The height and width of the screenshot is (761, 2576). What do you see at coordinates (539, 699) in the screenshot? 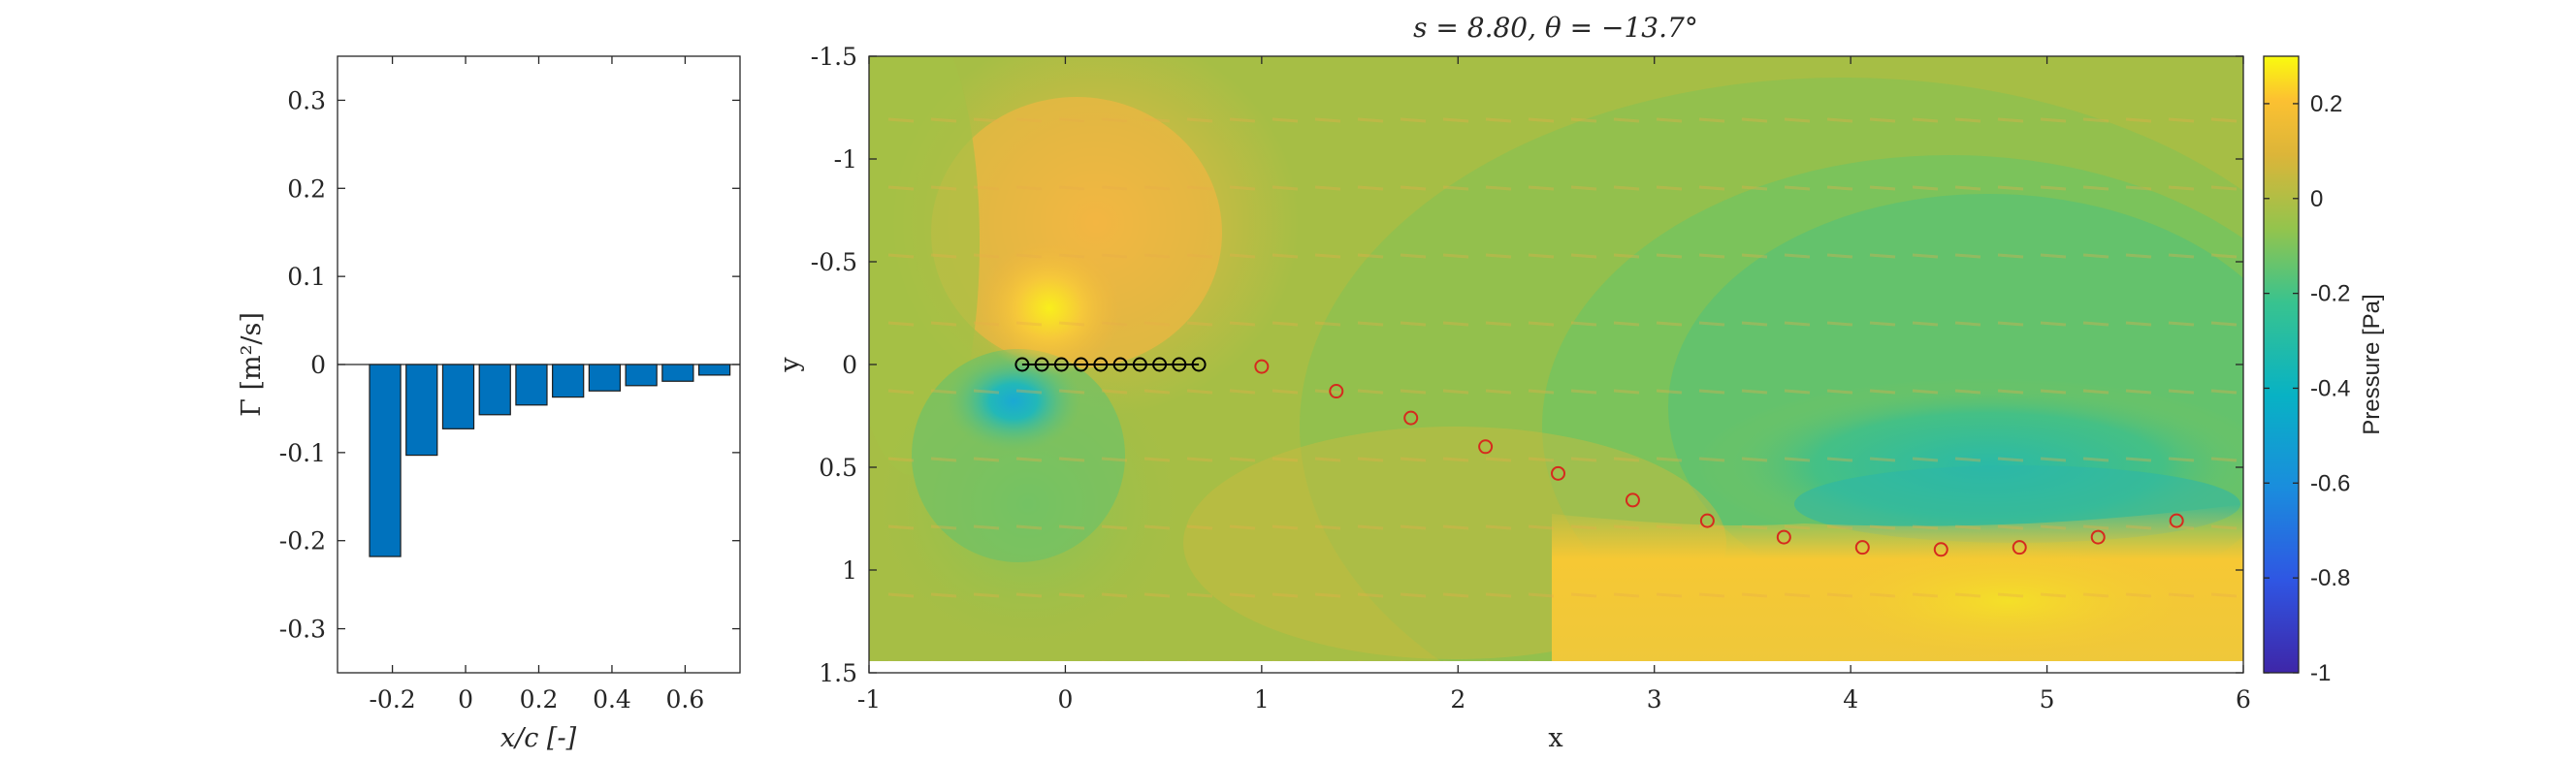
I see `bar-x-tick-label: 0.2` at bounding box center [539, 699].